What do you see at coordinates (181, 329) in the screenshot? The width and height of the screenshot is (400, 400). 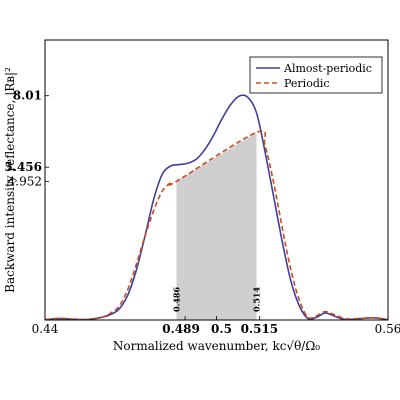 I see `x-tick-label: 0.489` at bounding box center [181, 329].